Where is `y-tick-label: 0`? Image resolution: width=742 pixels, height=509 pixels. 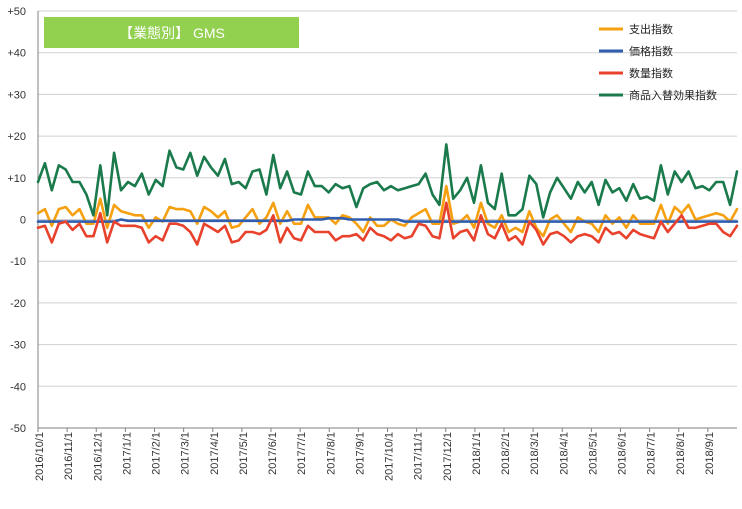 y-tick-label: 0 is located at coordinates (23, 221).